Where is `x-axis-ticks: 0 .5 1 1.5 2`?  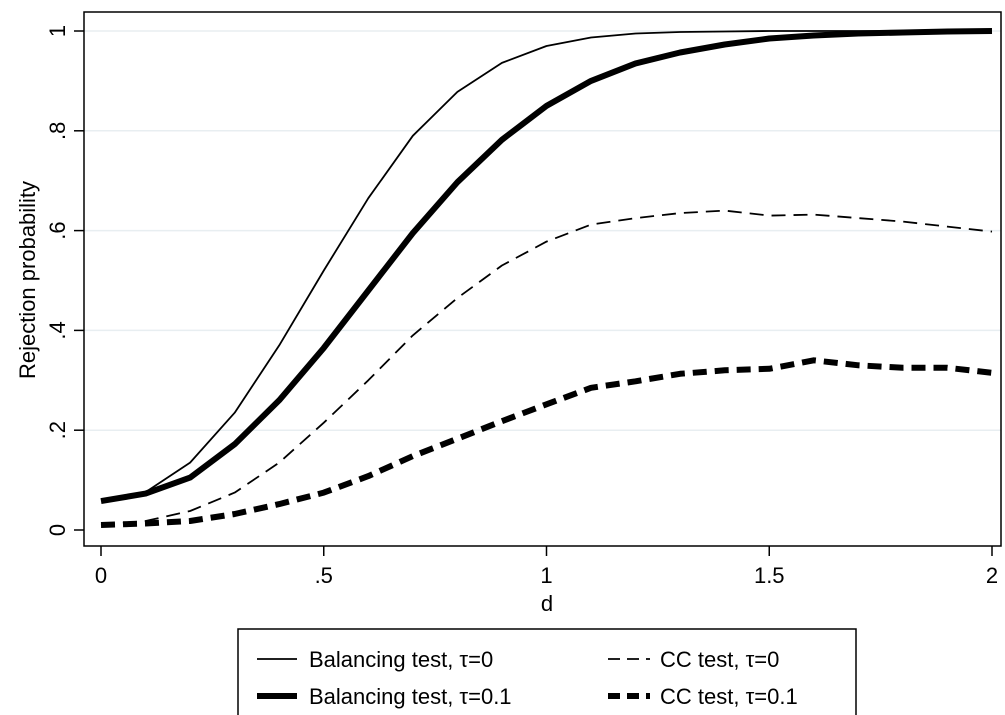
x-axis-ticks: 0 .5 1 1.5 2 is located at coordinates (546, 567).